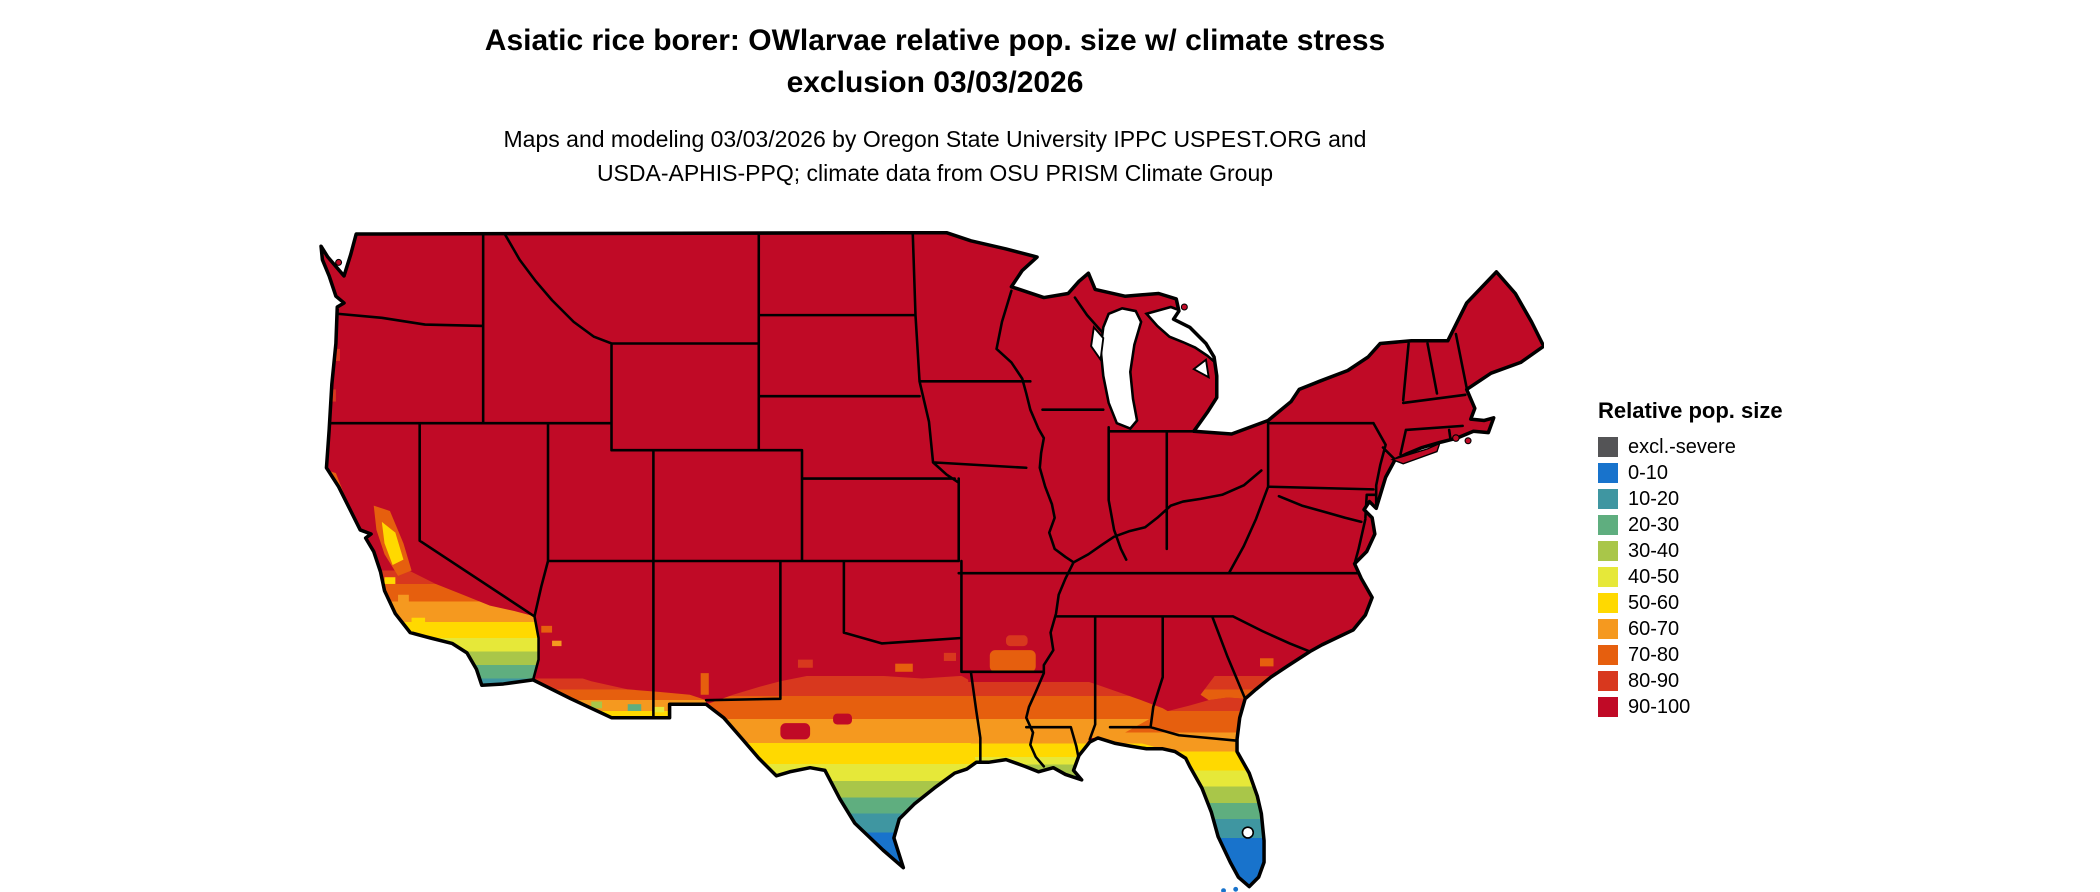  What do you see at coordinates (1248, 832) in the screenshot?
I see `lake-okeechobee` at bounding box center [1248, 832].